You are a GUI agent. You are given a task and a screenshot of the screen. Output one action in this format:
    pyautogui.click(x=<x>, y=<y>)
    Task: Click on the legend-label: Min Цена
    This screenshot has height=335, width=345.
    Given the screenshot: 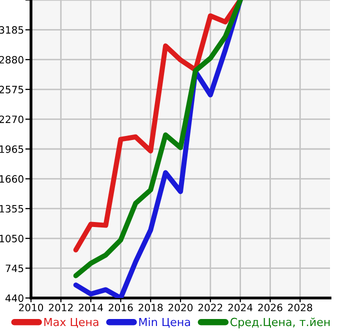 What is the action you would take?
    pyautogui.click(x=164, y=323)
    